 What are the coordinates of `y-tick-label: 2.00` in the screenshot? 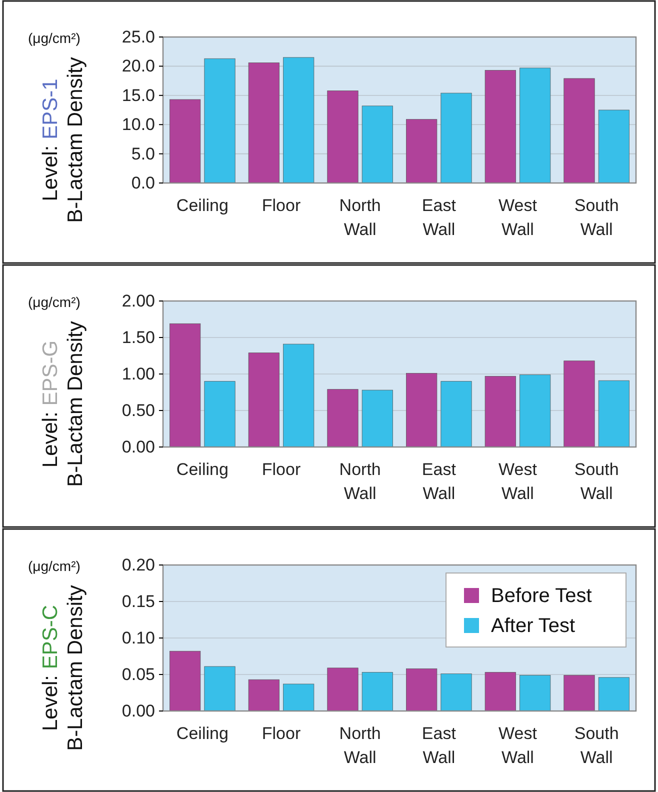 It's located at (138, 300).